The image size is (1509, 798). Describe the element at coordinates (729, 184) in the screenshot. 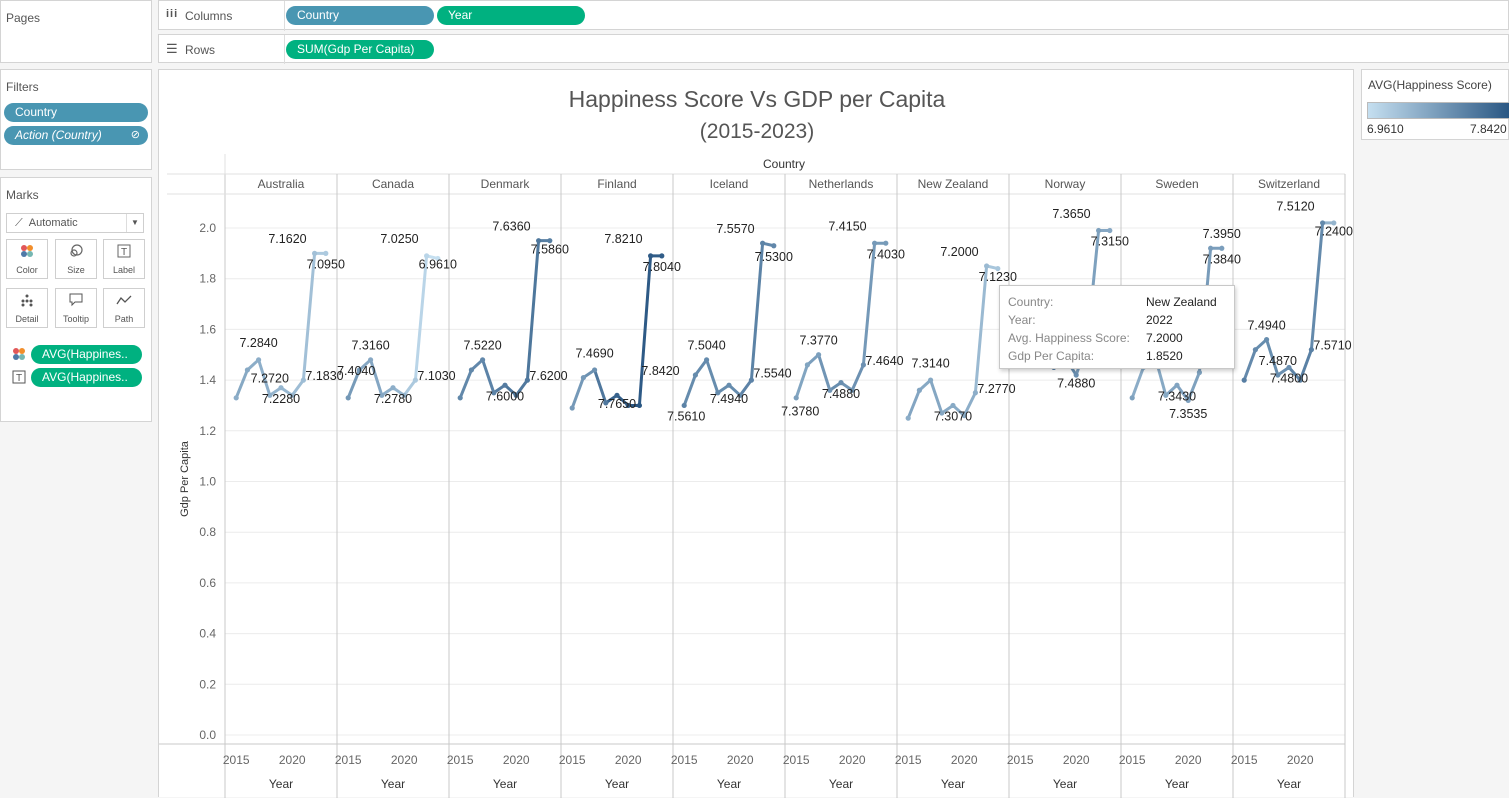

I see `panel-header-iceland: Iceland` at that location.